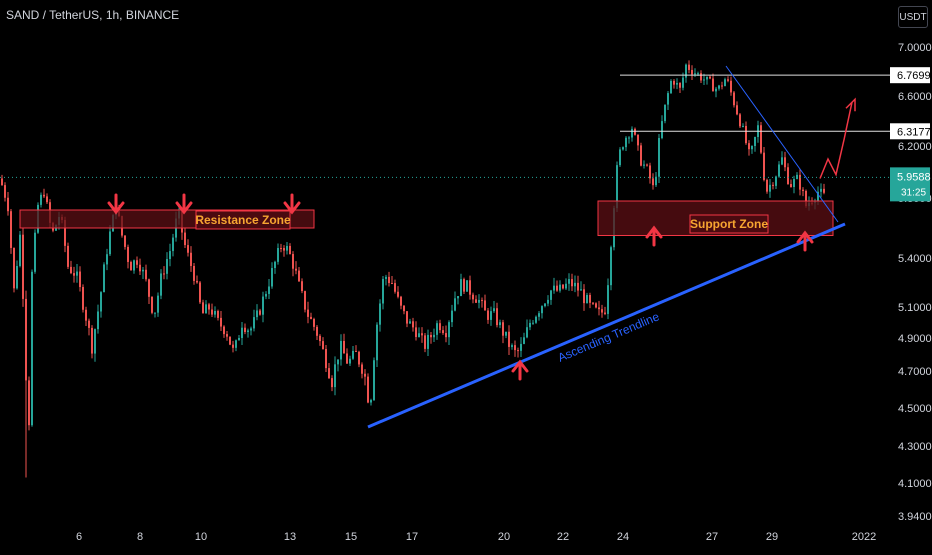  I want to click on support-zone-label-box, so click(729, 224).